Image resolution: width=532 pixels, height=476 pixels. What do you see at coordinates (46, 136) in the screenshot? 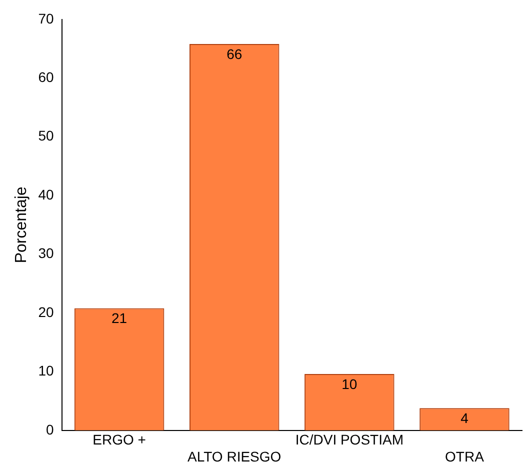
I see `y-tick-label: 50` at bounding box center [46, 136].